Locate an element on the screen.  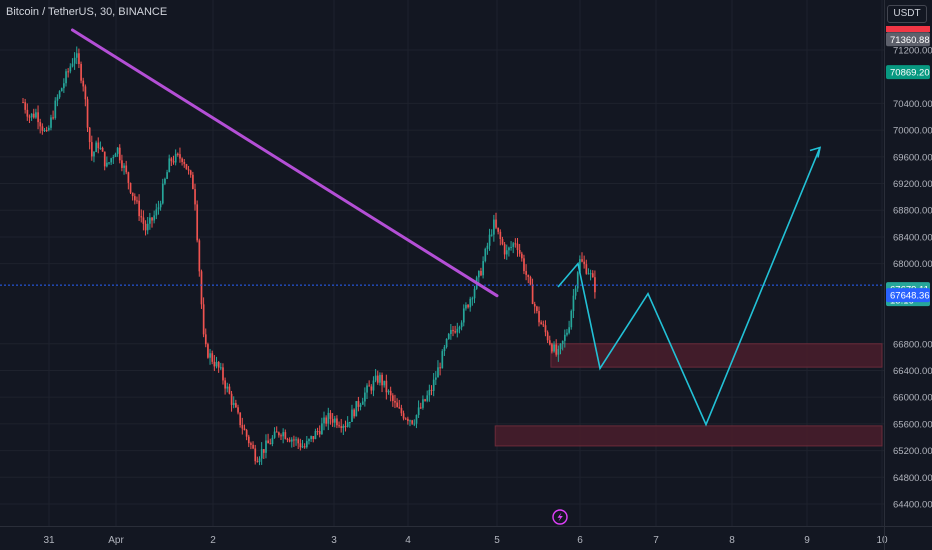
y-tick-label: 64400.00 is located at coordinates (912, 505).